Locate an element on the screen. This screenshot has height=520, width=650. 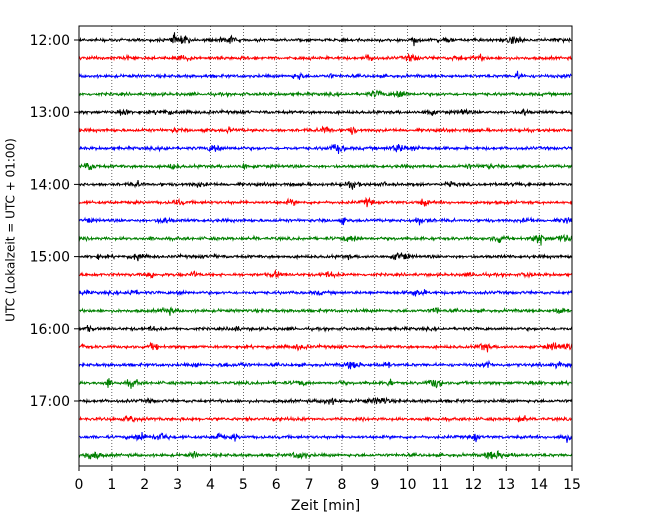
y-axis-label: UTC (Lokalzeit = UTC + 01:00) is located at coordinates (11, 230).